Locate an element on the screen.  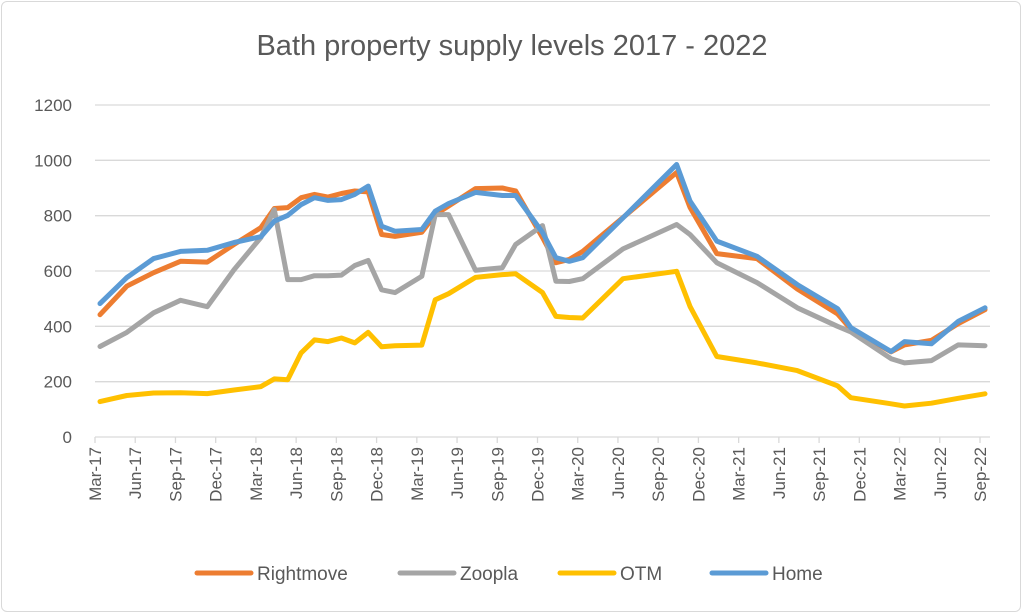
x-tick-label: Jun-21 is located at coordinates (779, 473).